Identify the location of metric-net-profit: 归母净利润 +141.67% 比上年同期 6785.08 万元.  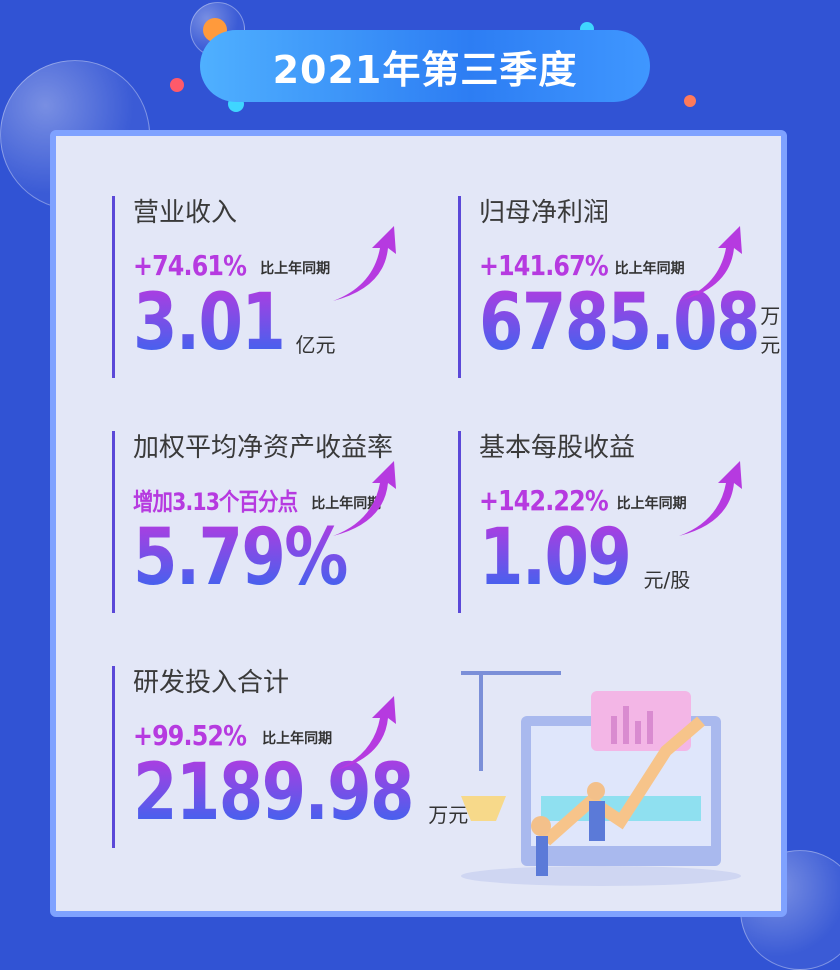
(619, 287).